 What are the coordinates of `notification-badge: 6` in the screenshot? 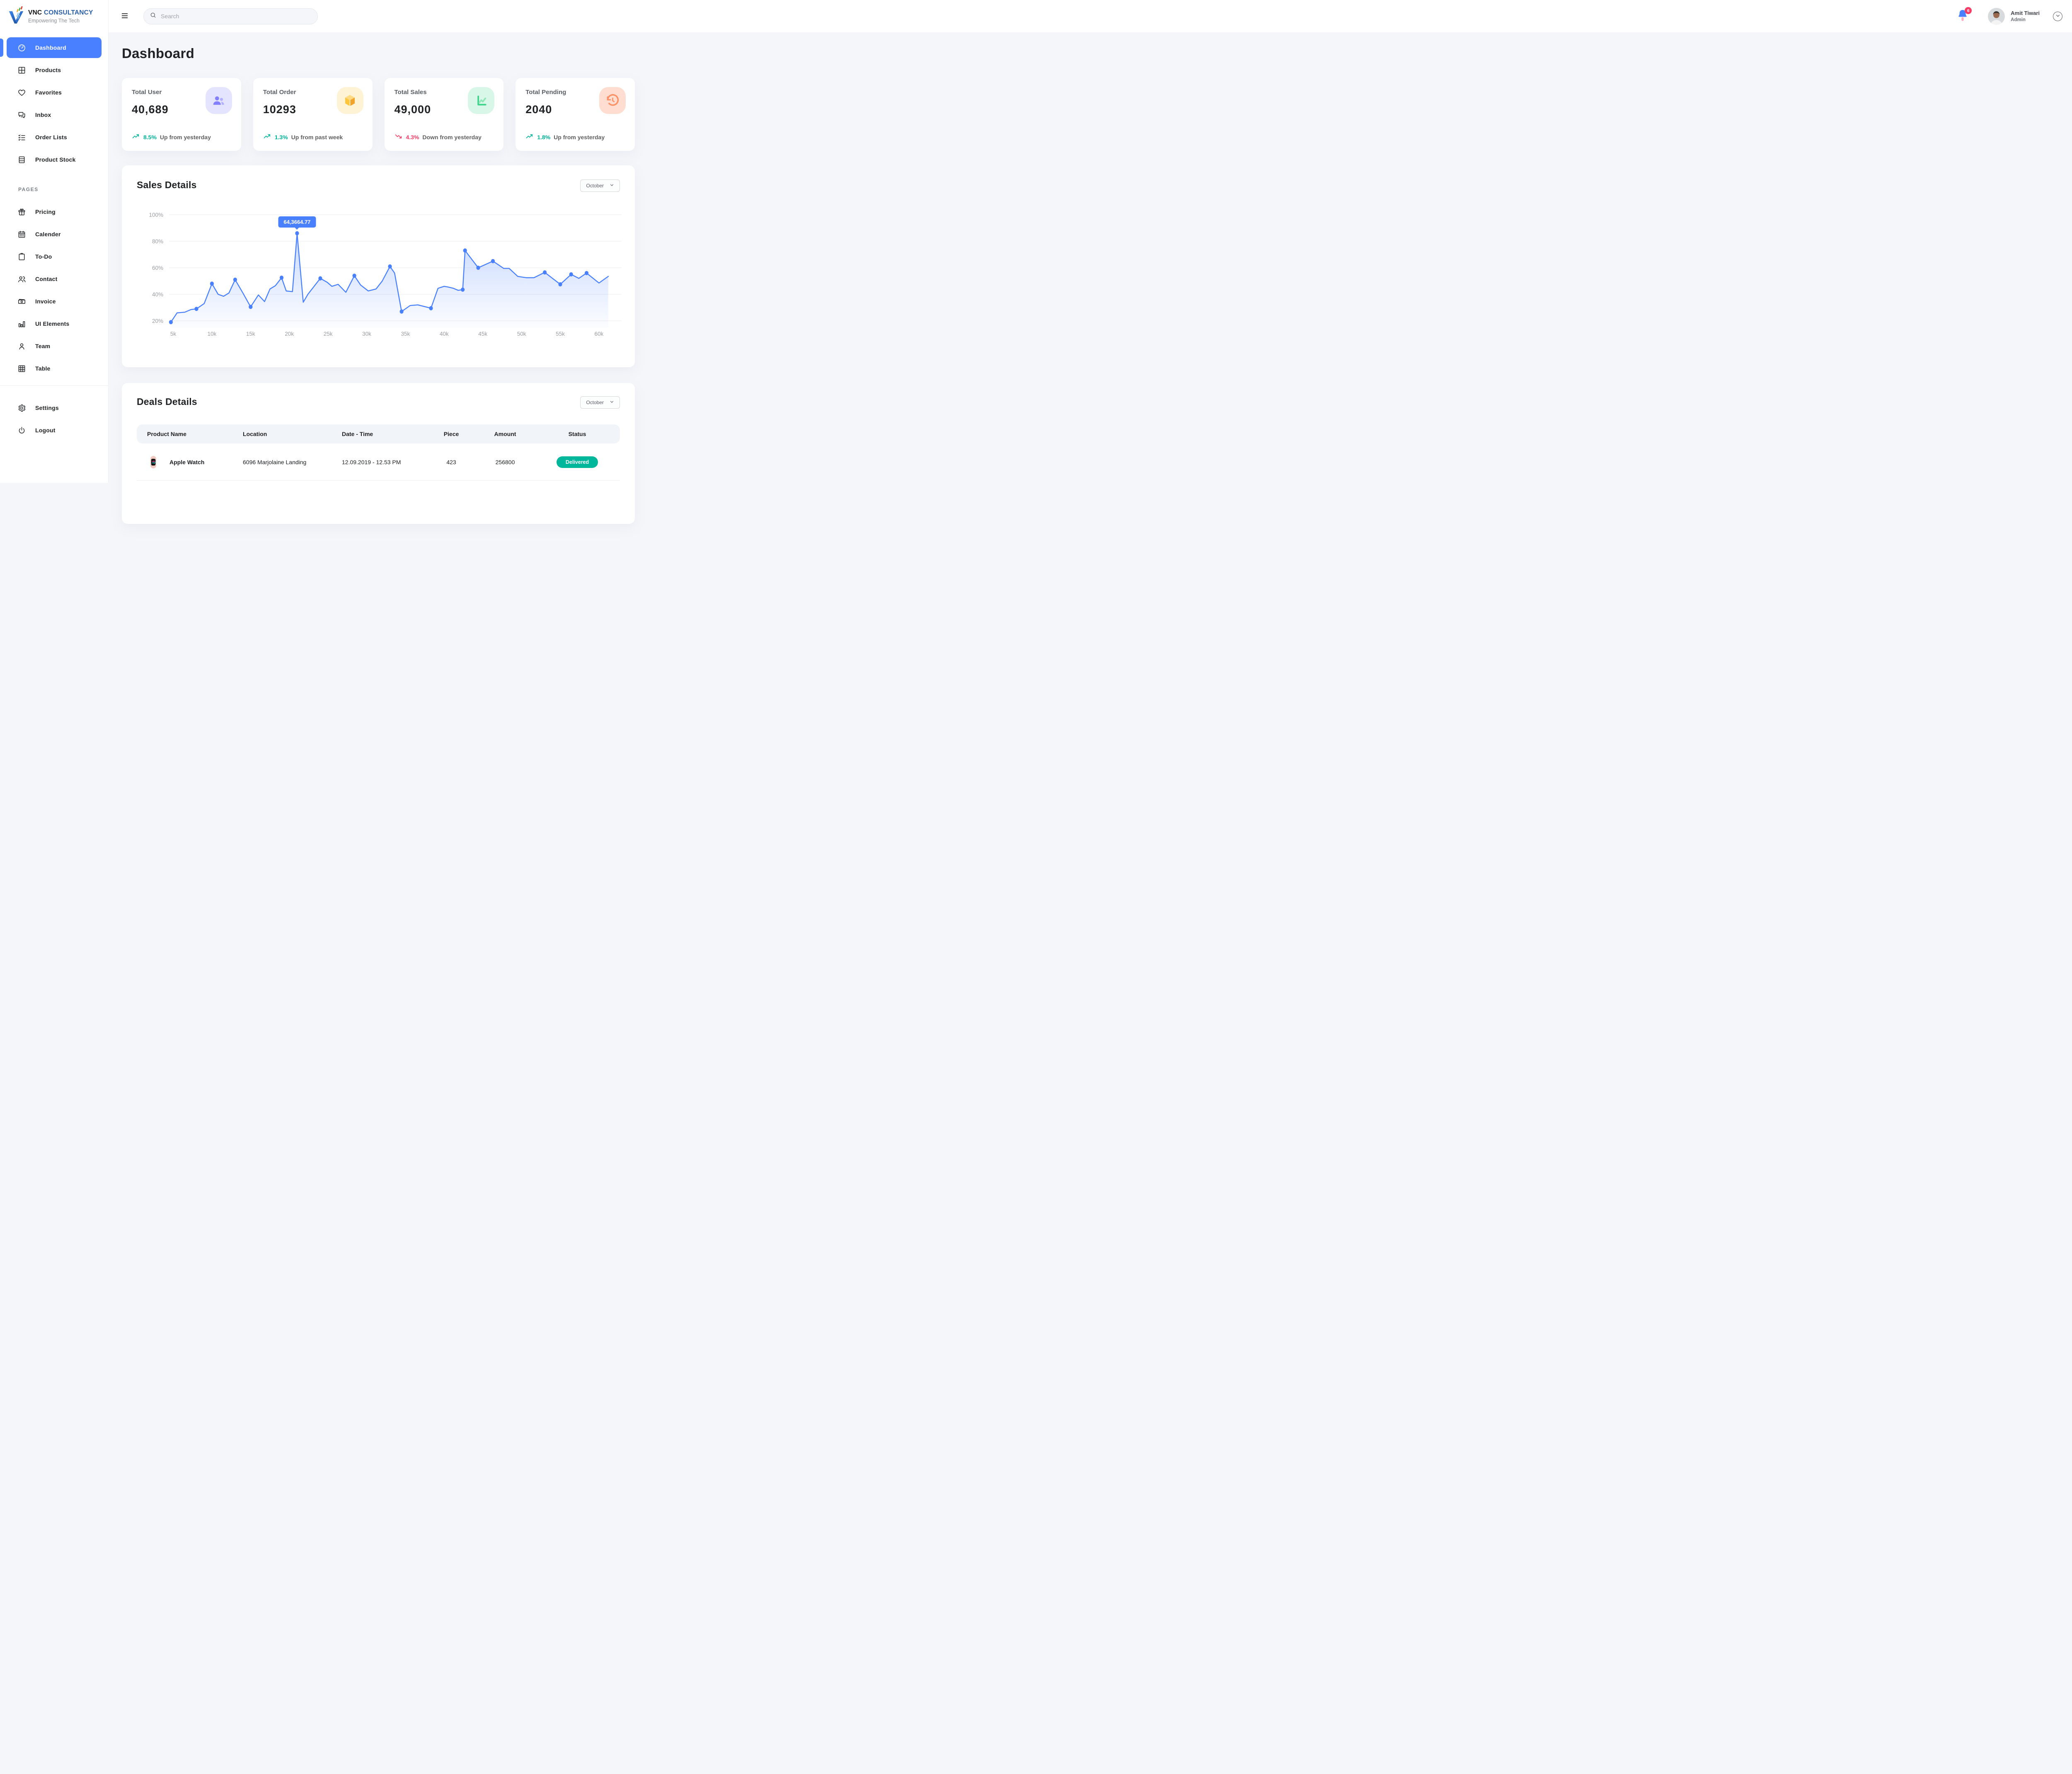 It's located at (1968, 10).